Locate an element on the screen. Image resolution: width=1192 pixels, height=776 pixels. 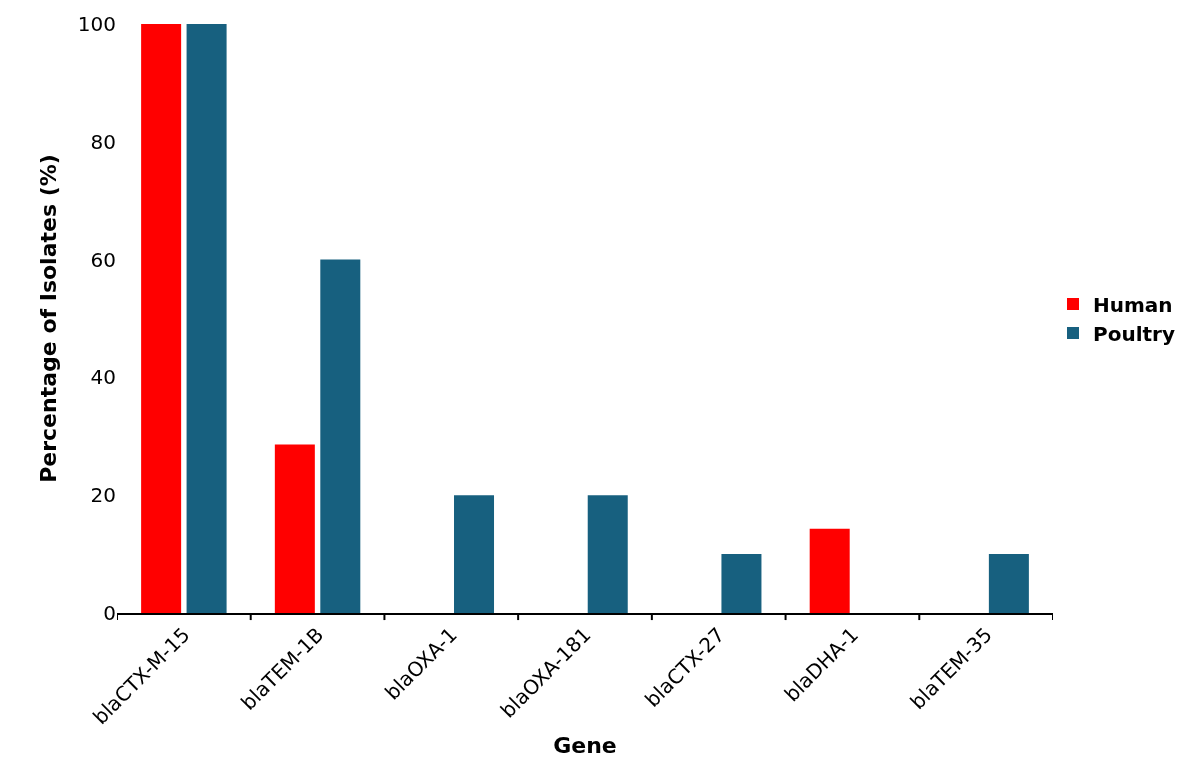
legend-label: Poultry is located at coordinates (1134, 333).